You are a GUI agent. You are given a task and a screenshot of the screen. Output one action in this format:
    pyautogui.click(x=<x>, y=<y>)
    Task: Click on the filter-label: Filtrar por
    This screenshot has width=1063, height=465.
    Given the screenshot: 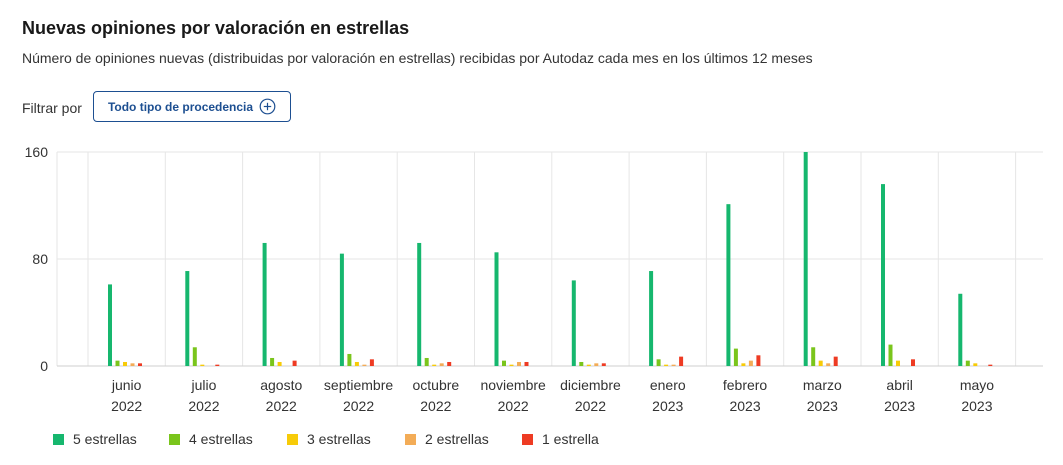 What is the action you would take?
    pyautogui.click(x=52, y=108)
    